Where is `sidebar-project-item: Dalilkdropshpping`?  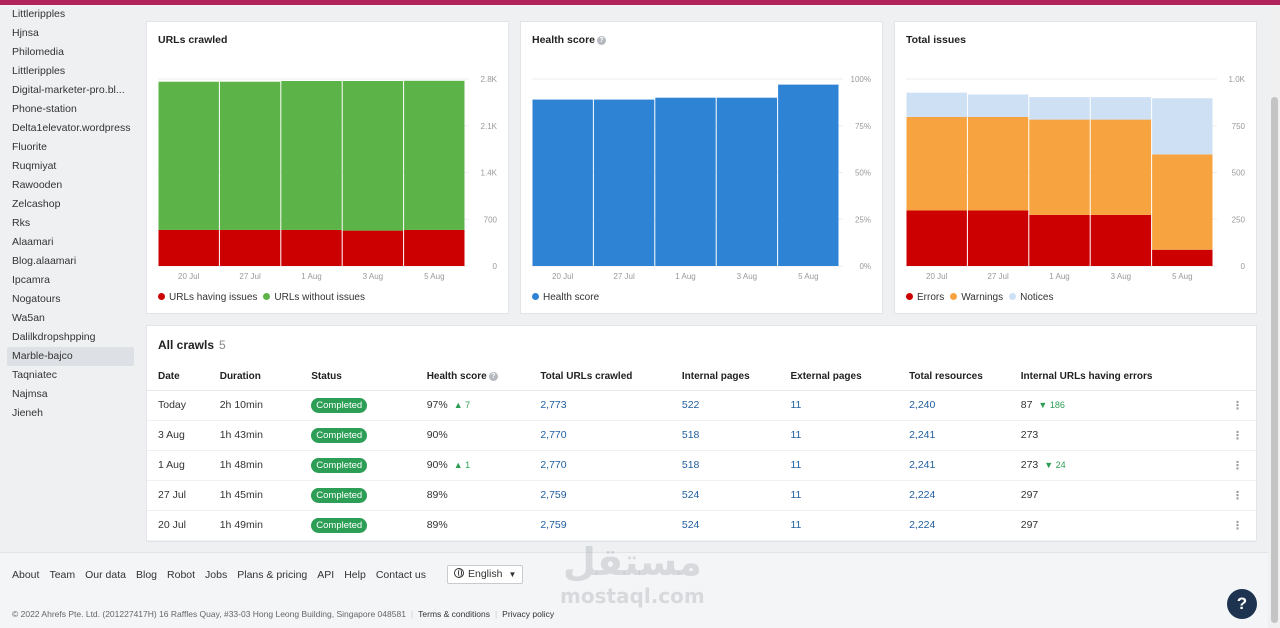
sidebar-project-item: Dalilkdropshpping is located at coordinates (54, 337).